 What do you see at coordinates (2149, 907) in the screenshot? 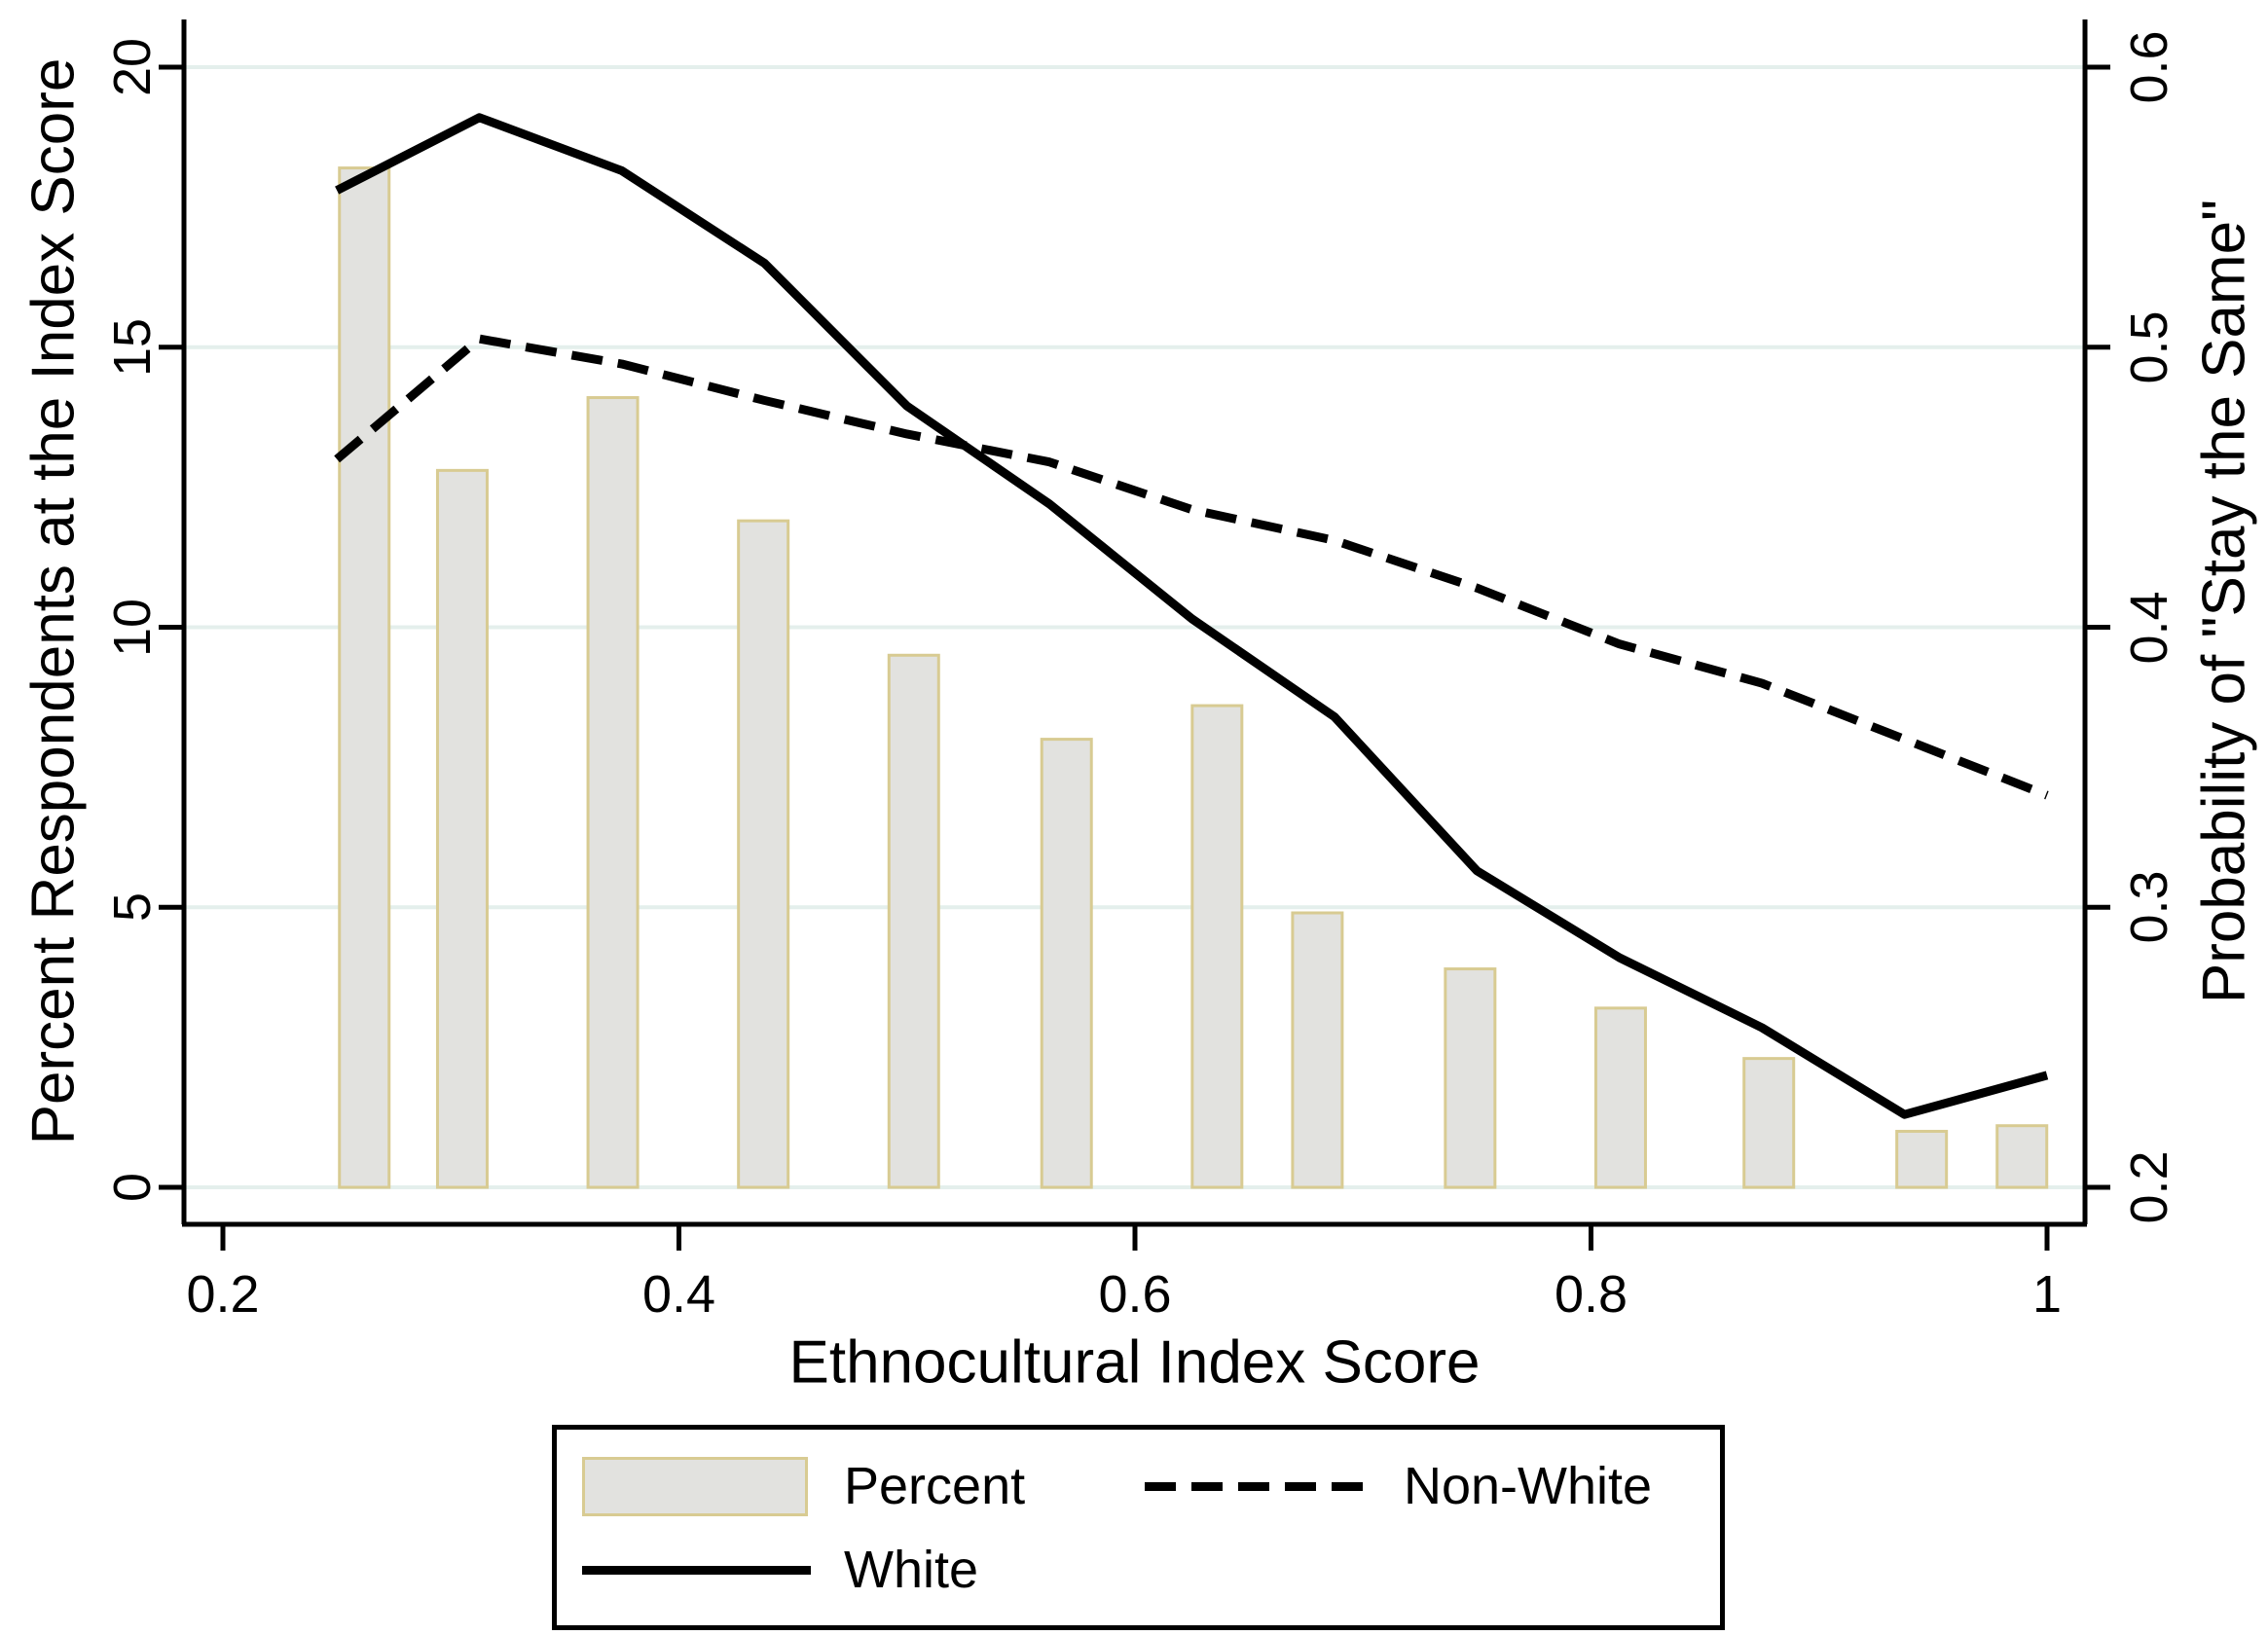
I see `right-axis-tick-label: 0.3` at bounding box center [2149, 907].